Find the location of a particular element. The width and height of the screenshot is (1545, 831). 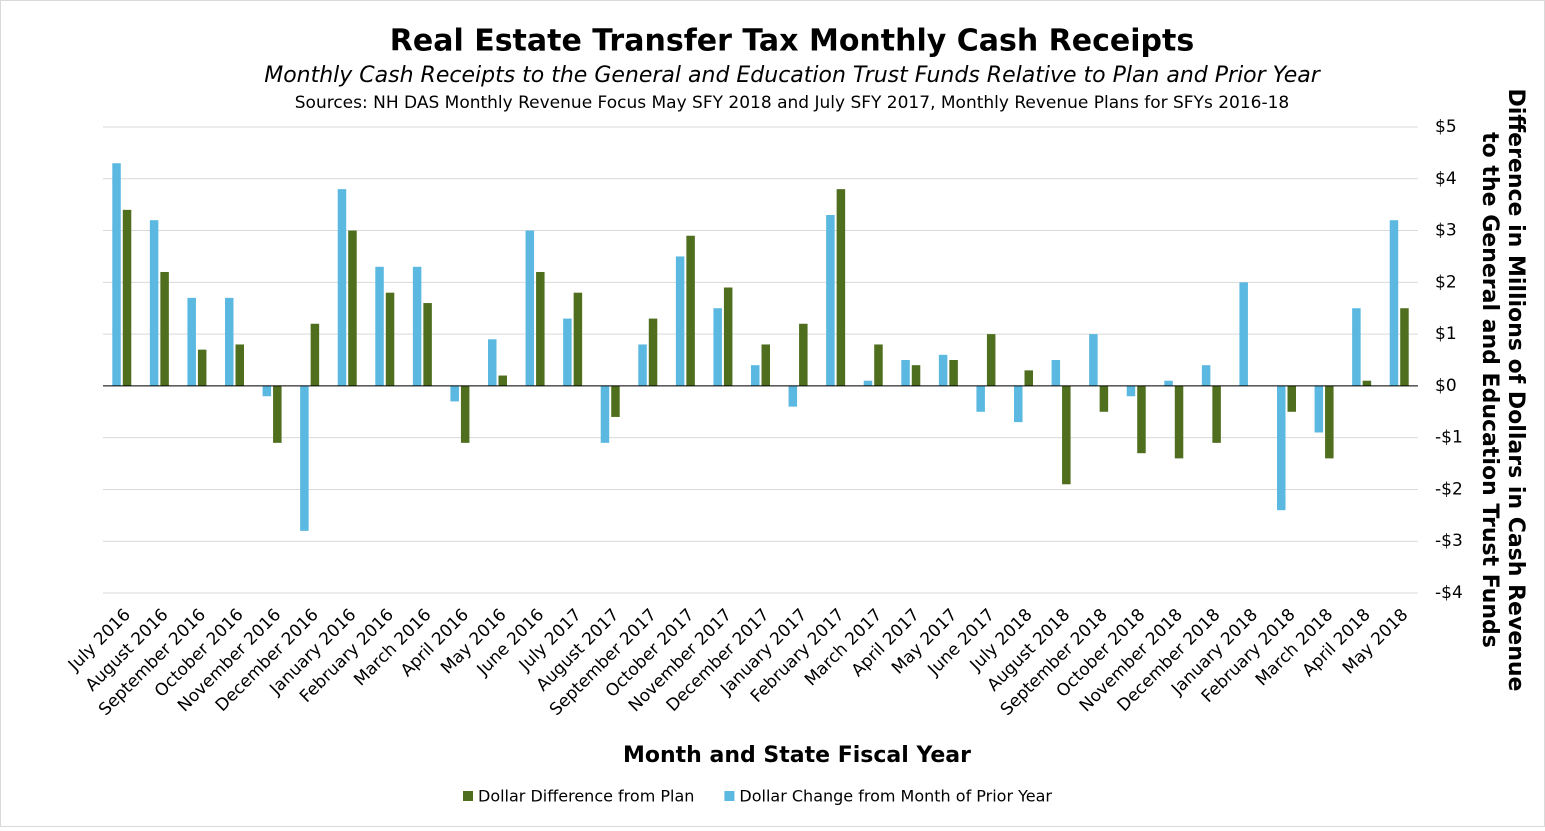

y-tick-label: $4 is located at coordinates (1446, 179).